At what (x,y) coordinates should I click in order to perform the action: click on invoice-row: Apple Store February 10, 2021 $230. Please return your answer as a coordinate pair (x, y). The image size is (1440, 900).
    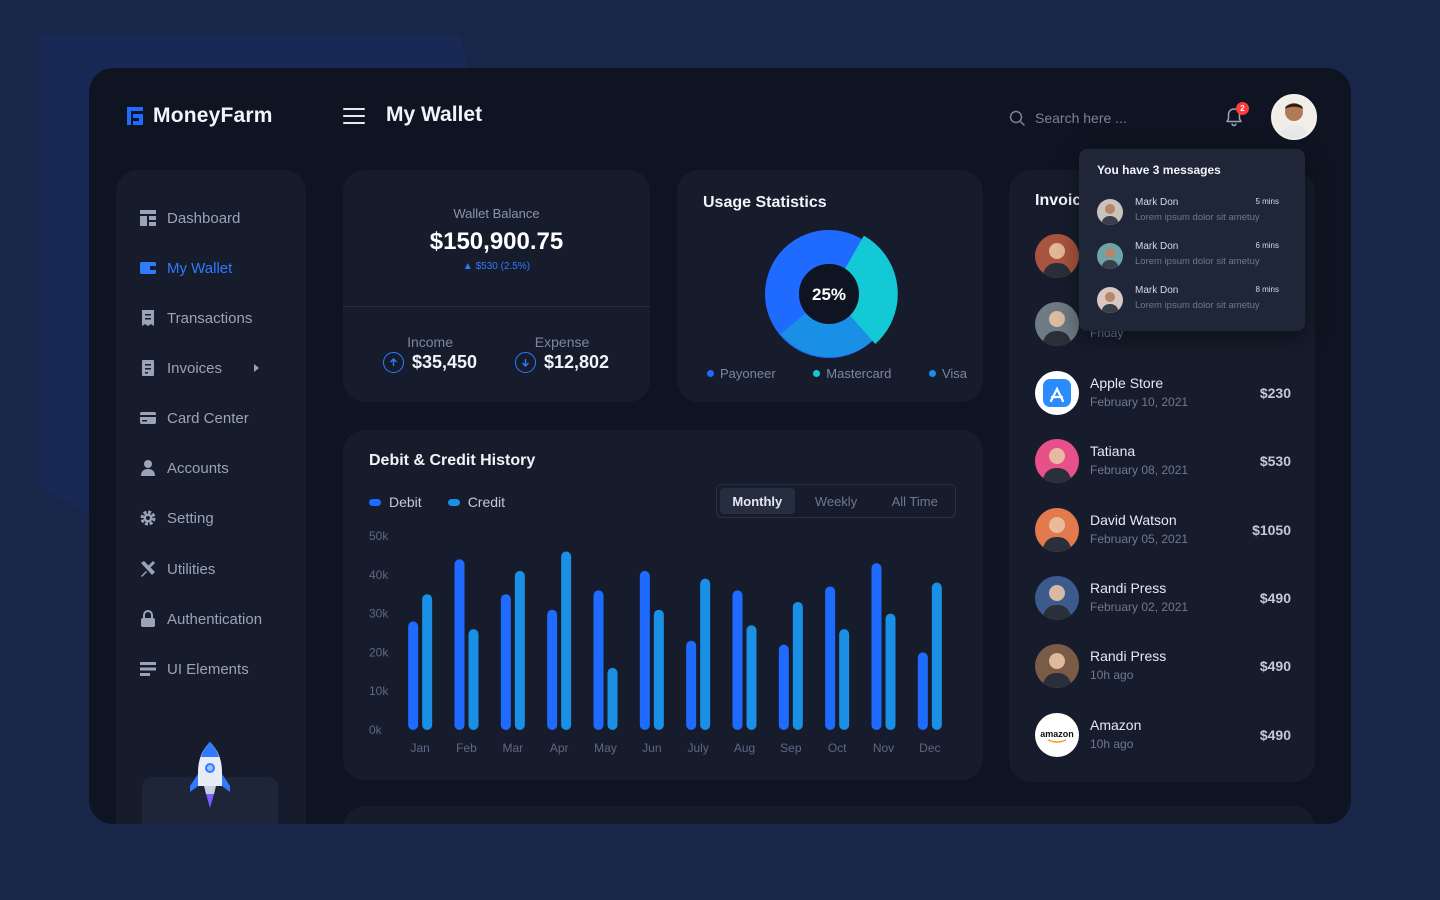
    Looking at the image, I should click on (1163, 393).